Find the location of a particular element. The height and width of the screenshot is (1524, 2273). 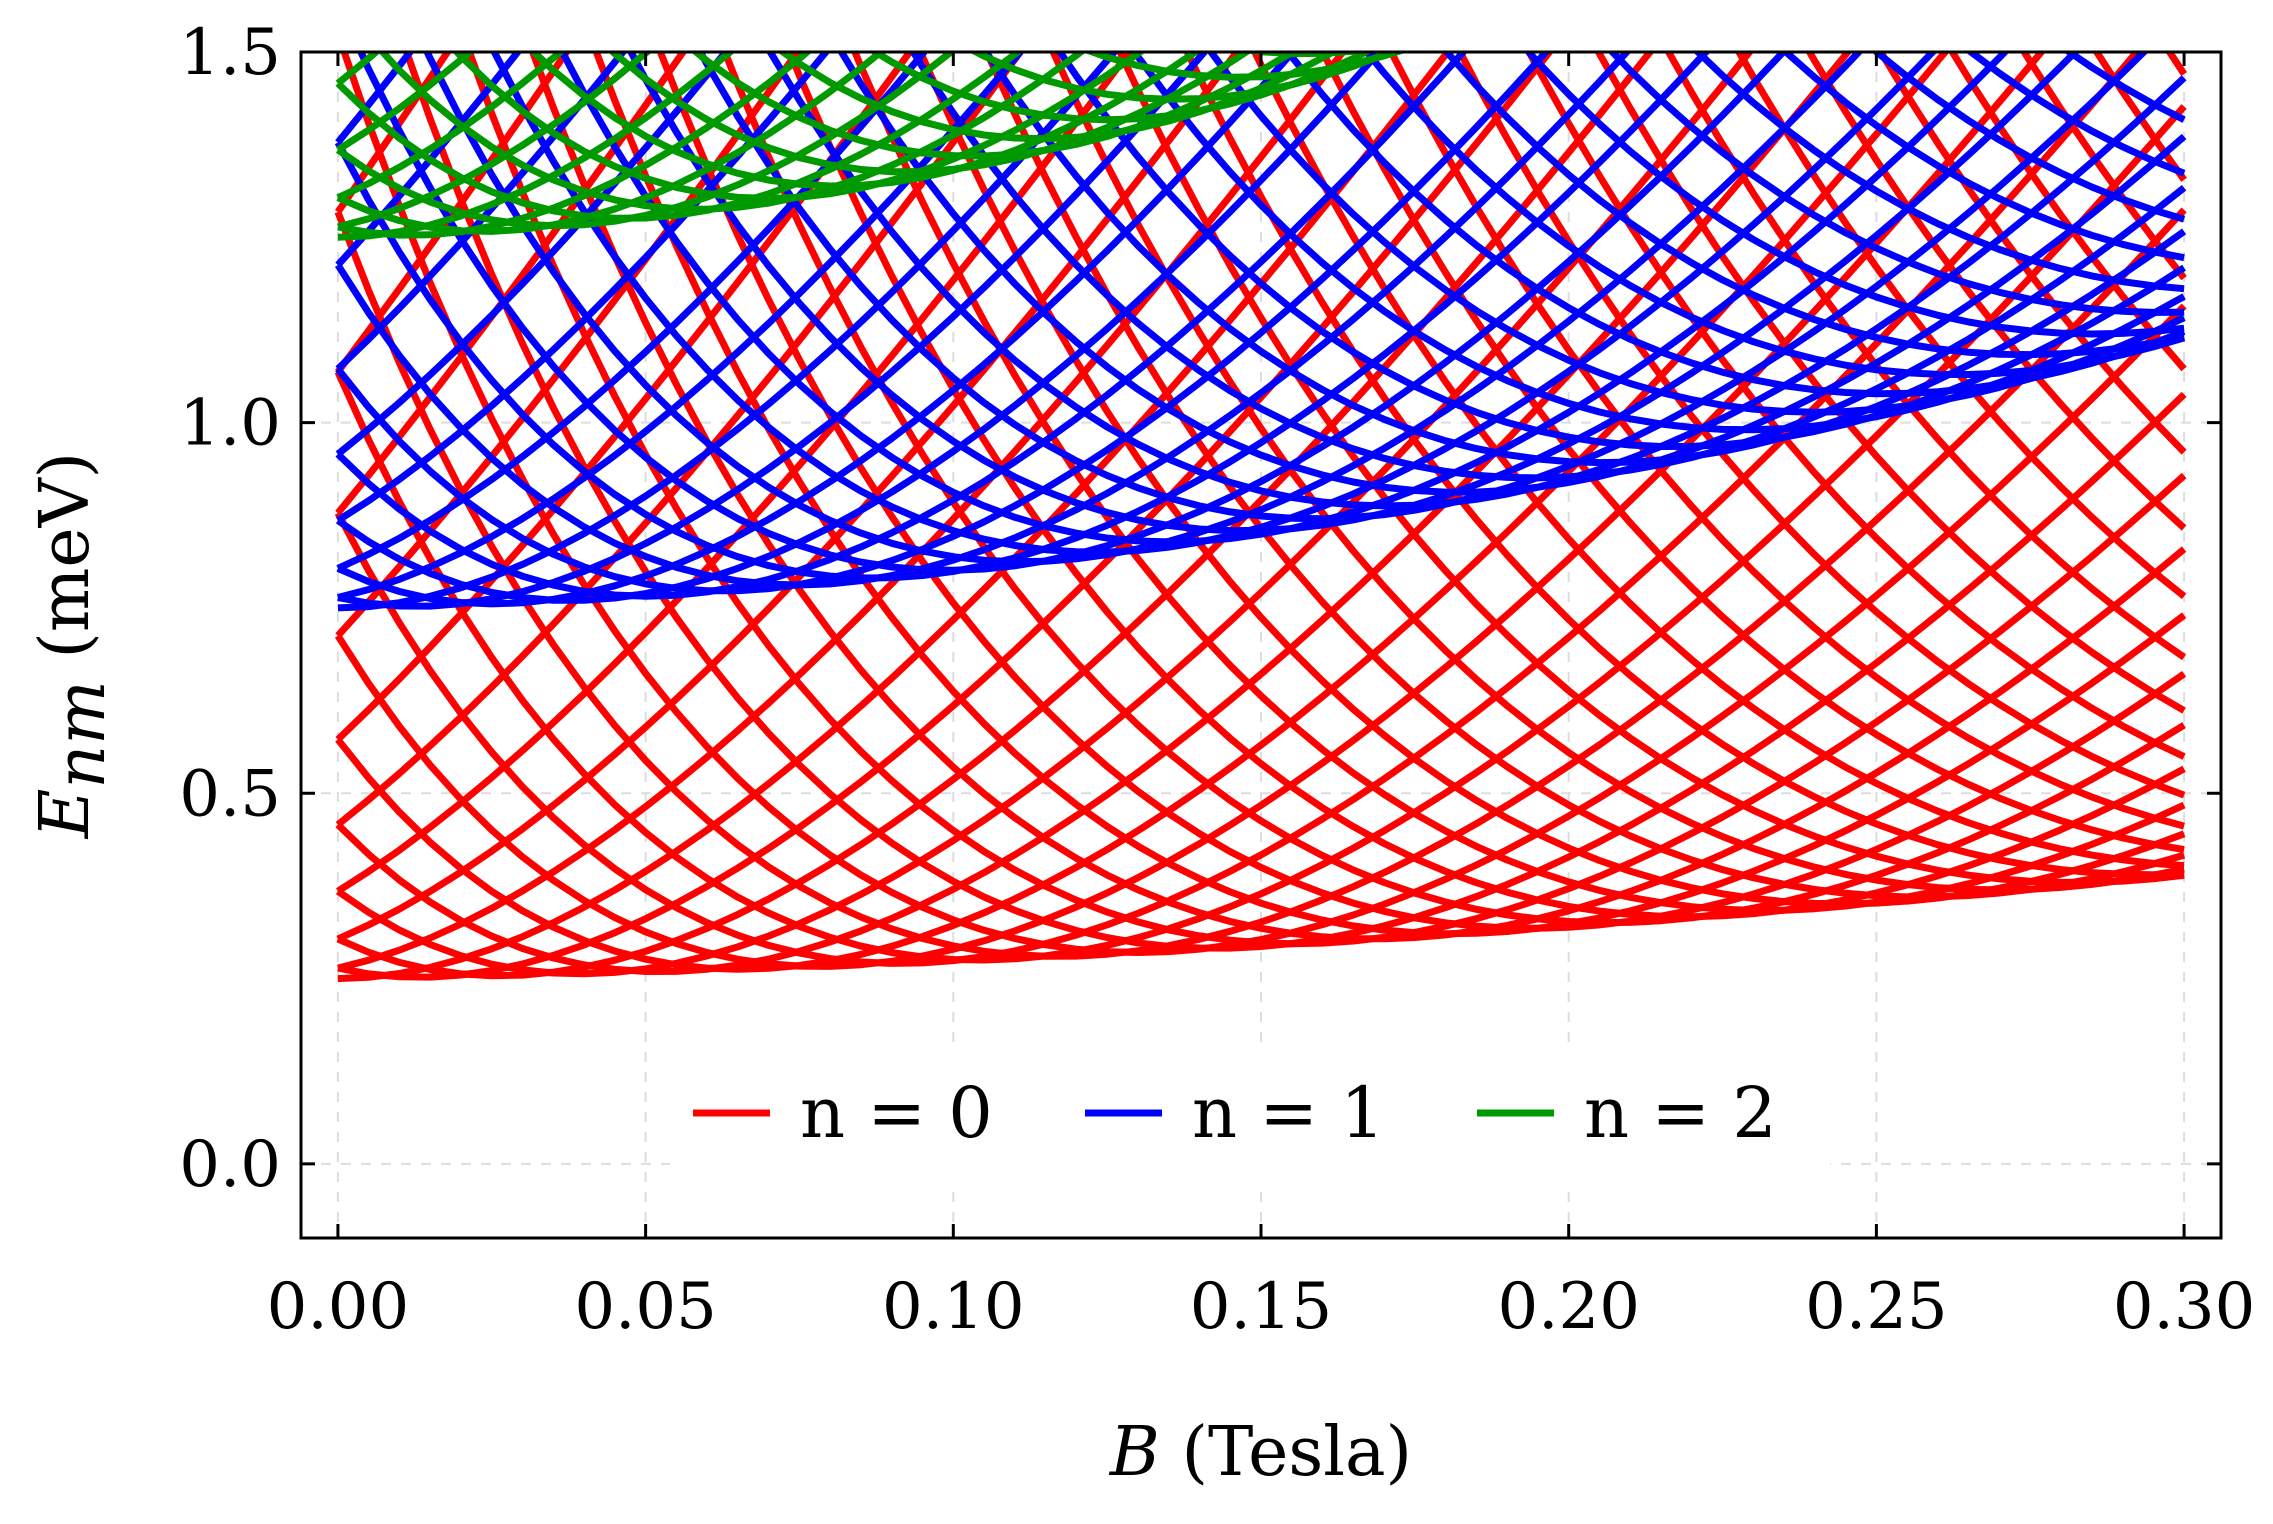

curve-n1-m24 is located at coordinates (1854, 195).